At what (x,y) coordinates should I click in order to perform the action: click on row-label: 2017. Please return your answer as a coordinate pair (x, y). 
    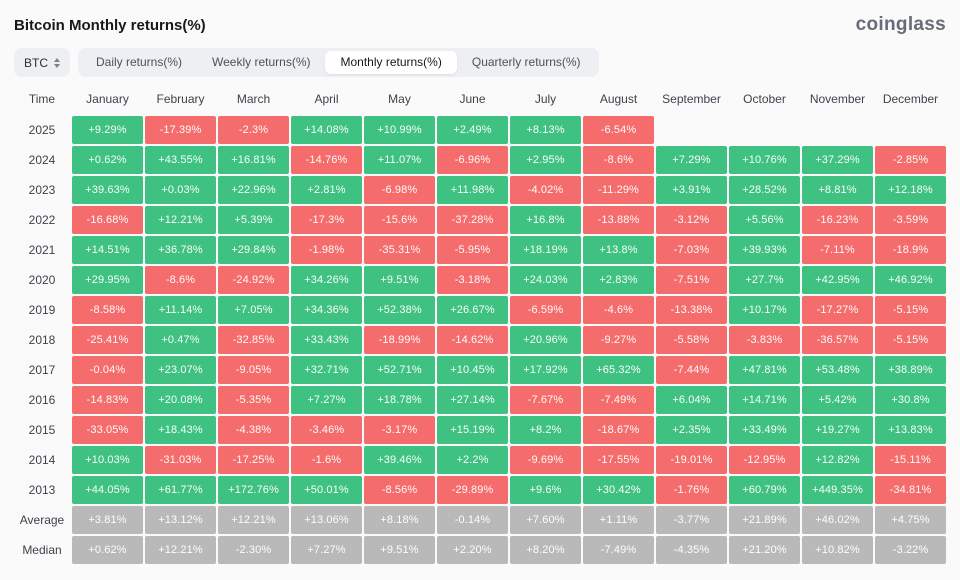
    Looking at the image, I should click on (42, 370).